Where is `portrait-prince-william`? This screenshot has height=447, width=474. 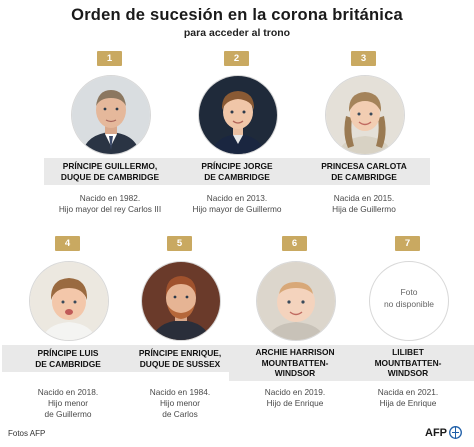
portrait-prince-william is located at coordinates (111, 115).